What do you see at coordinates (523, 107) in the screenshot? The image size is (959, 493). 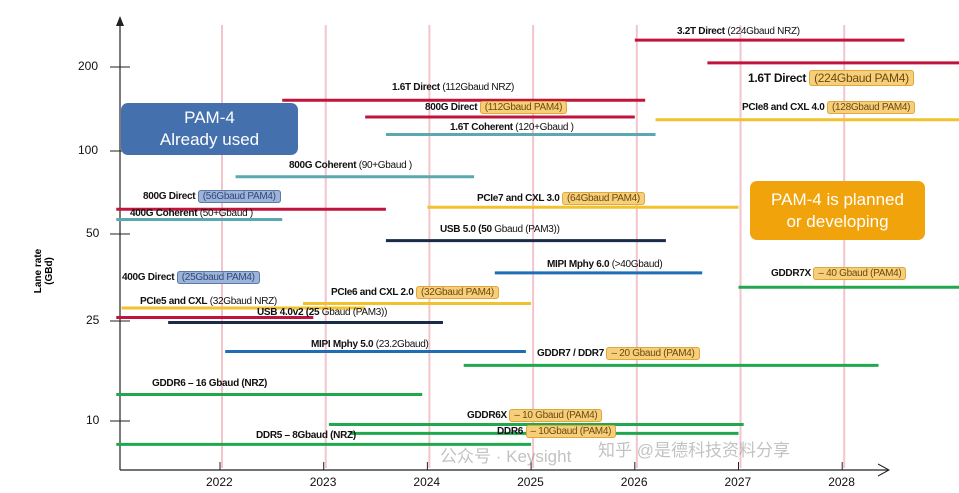 I see `label-detail: (112Gbaud PAM4)` at bounding box center [523, 107].